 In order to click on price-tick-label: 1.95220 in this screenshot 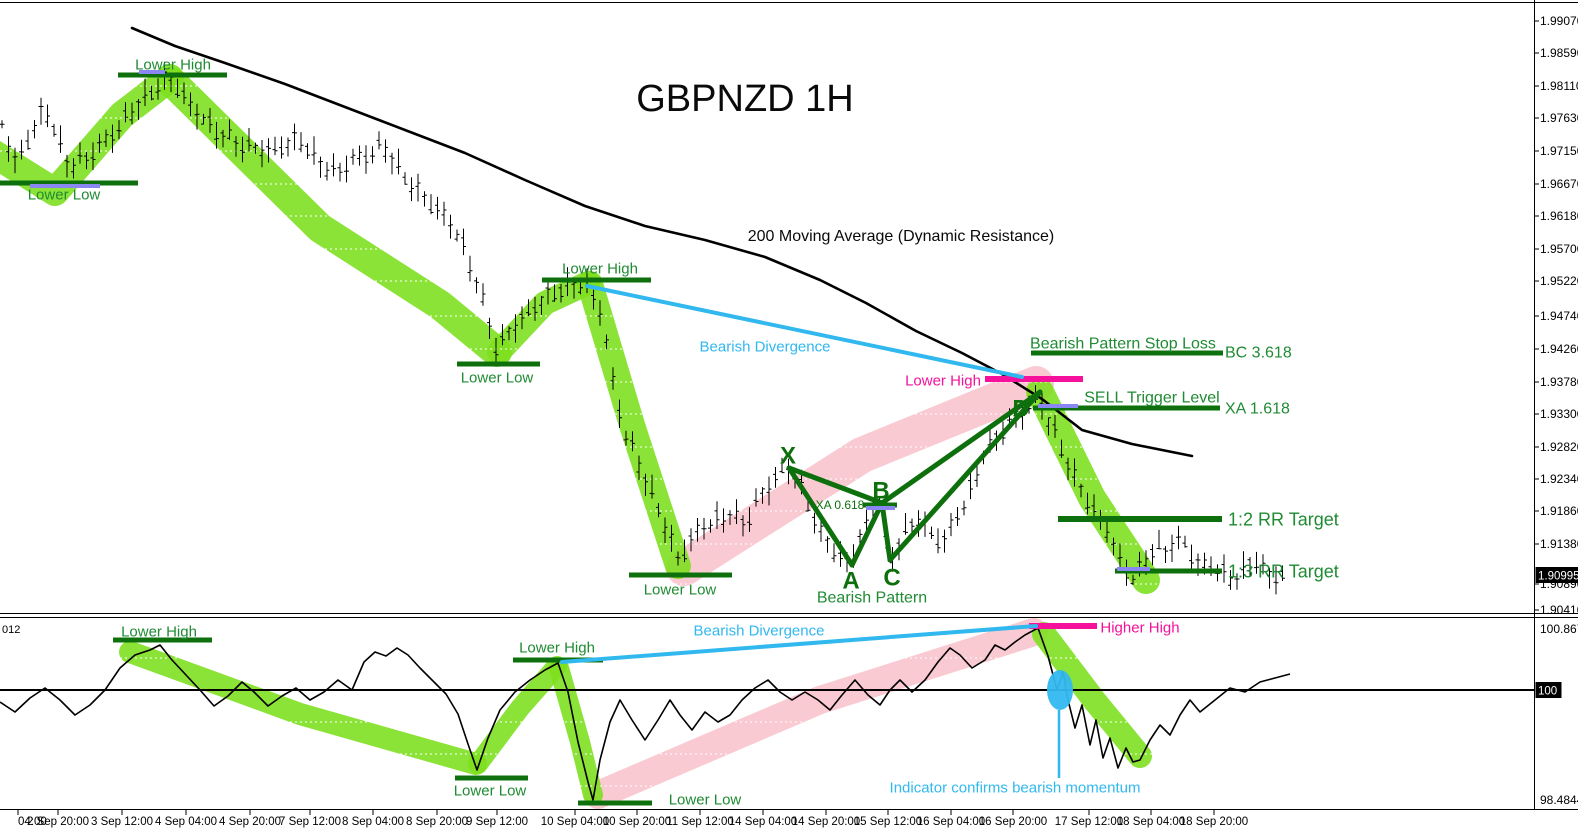, I will do `click(1559, 281)`.